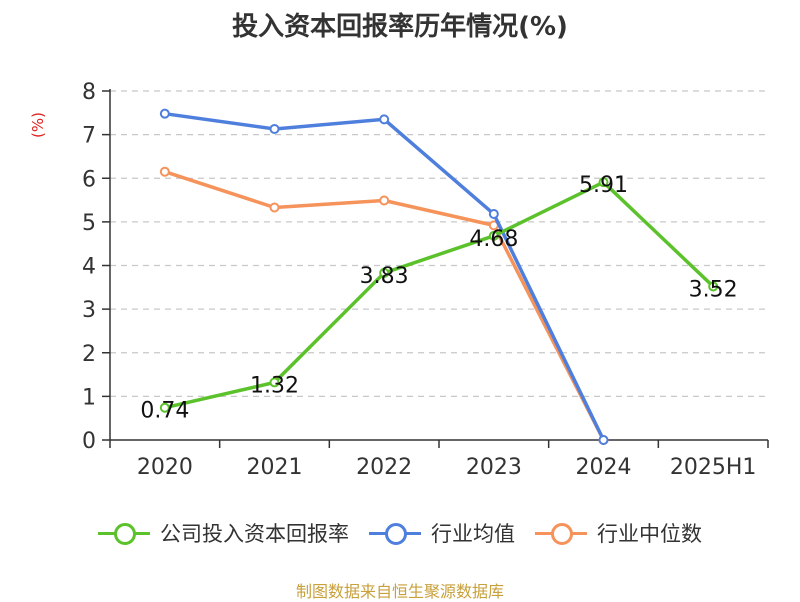 This screenshot has height=602, width=800. What do you see at coordinates (89, 354) in the screenshot?
I see `y-tick-label: 2` at bounding box center [89, 354].